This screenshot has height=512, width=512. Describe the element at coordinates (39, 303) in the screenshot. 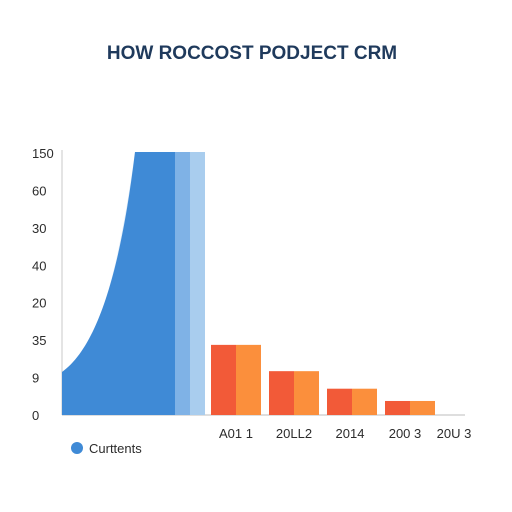

I see `y-tick-label: 20` at that location.